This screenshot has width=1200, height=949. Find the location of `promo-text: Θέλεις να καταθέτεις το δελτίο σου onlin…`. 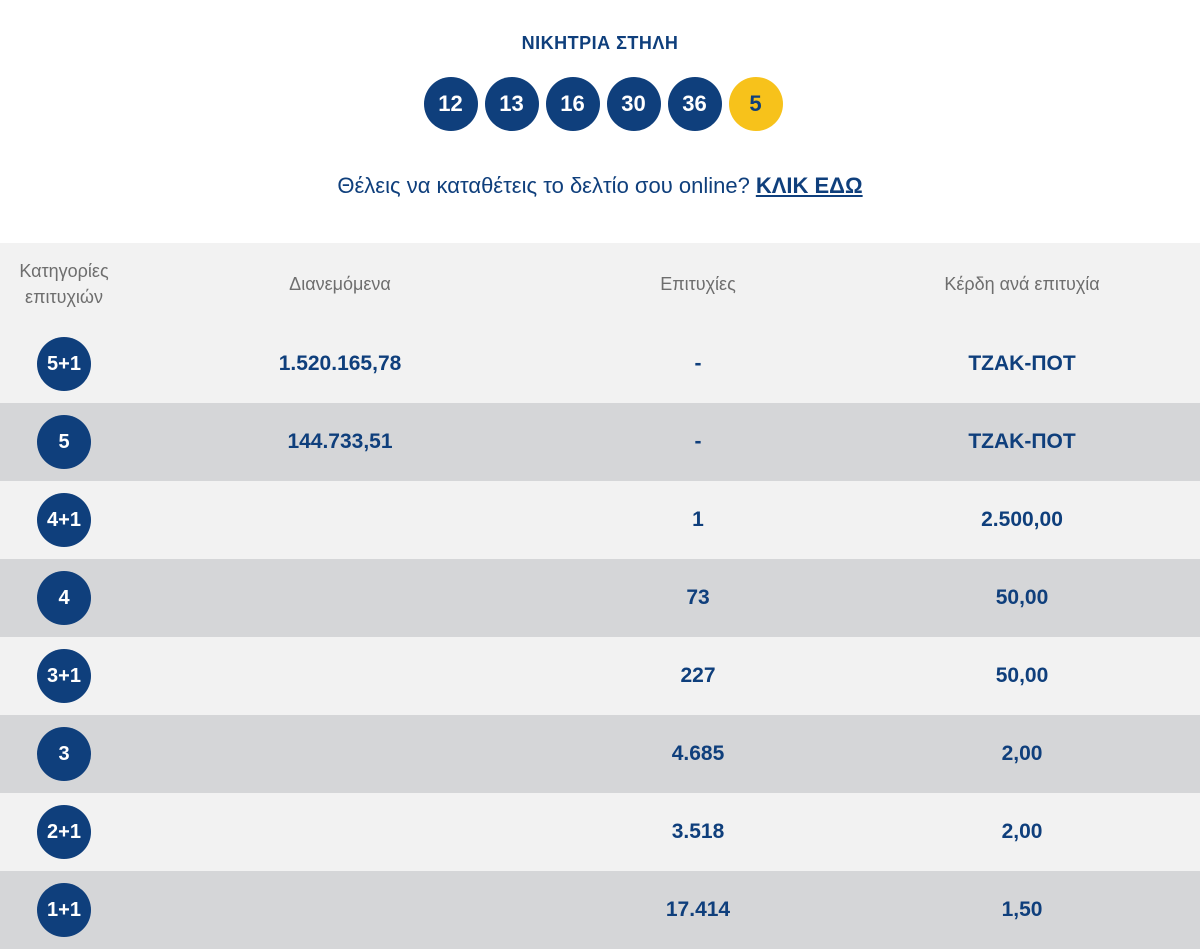

promo-text: Θέλεις να καταθέτεις το δελτίο σου onlin… is located at coordinates (543, 185).